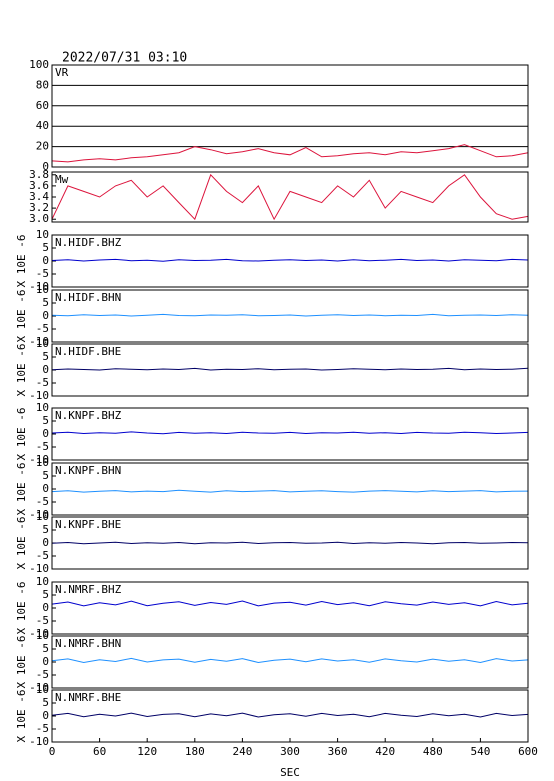 This screenshot has width=554, height=781. What do you see at coordinates (42, 146) in the screenshot?
I see `y-tick-label: 20` at bounding box center [42, 146].